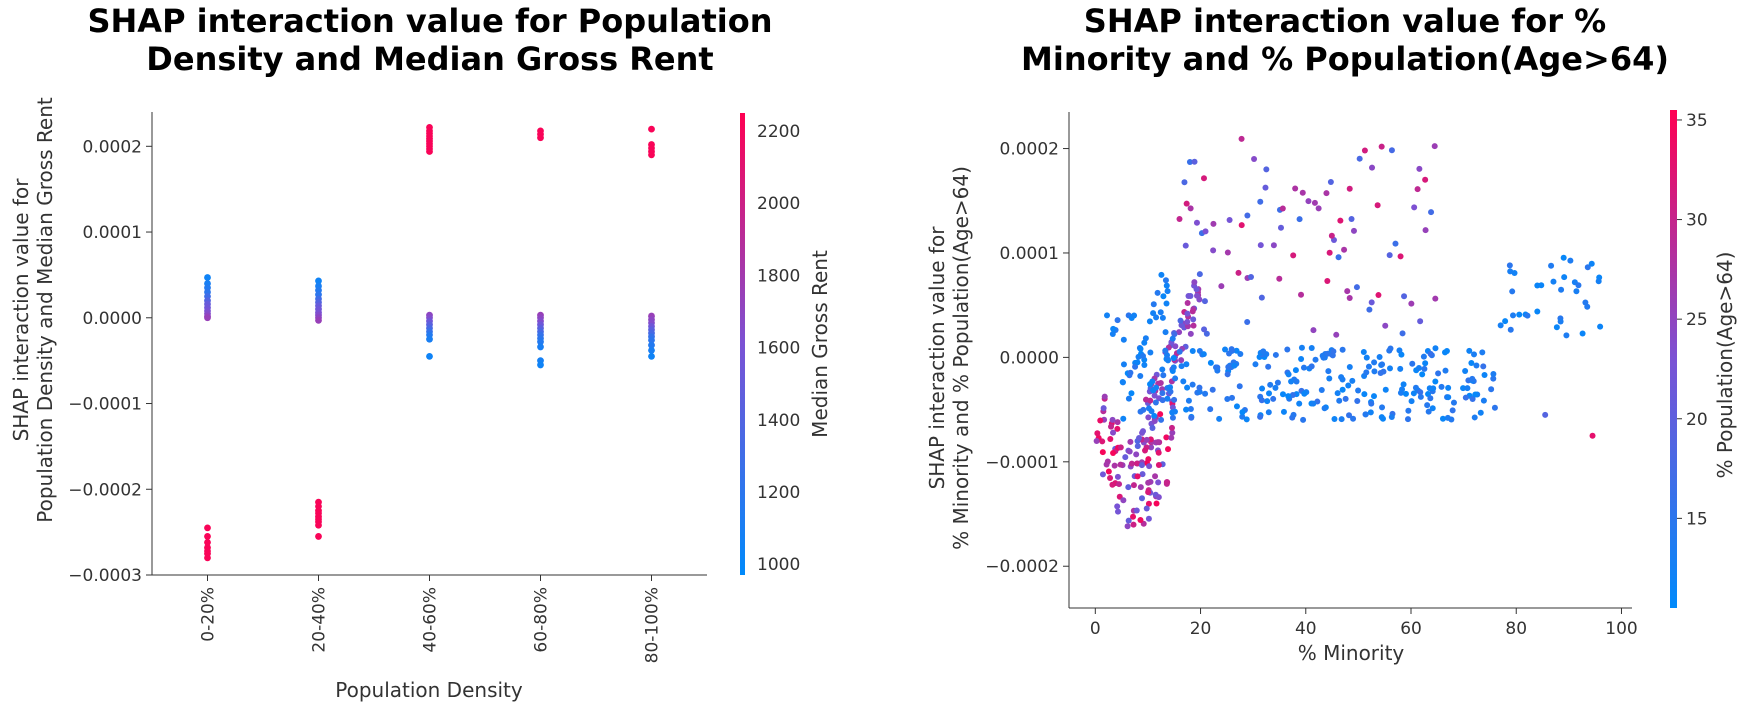 The image size is (1743, 708). Describe the element at coordinates (320, 620) in the screenshot. I see `left-x-tick-label: 20-40%` at that location.